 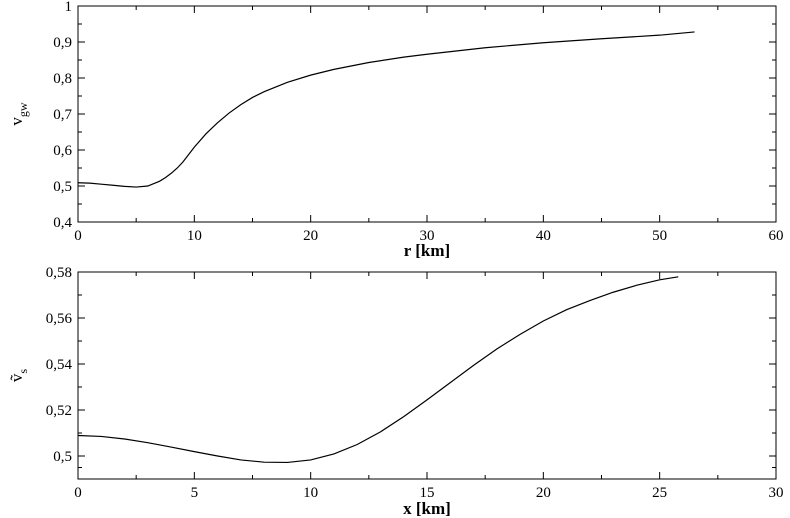 I want to click on x-tick-label: 5, so click(x=195, y=493).